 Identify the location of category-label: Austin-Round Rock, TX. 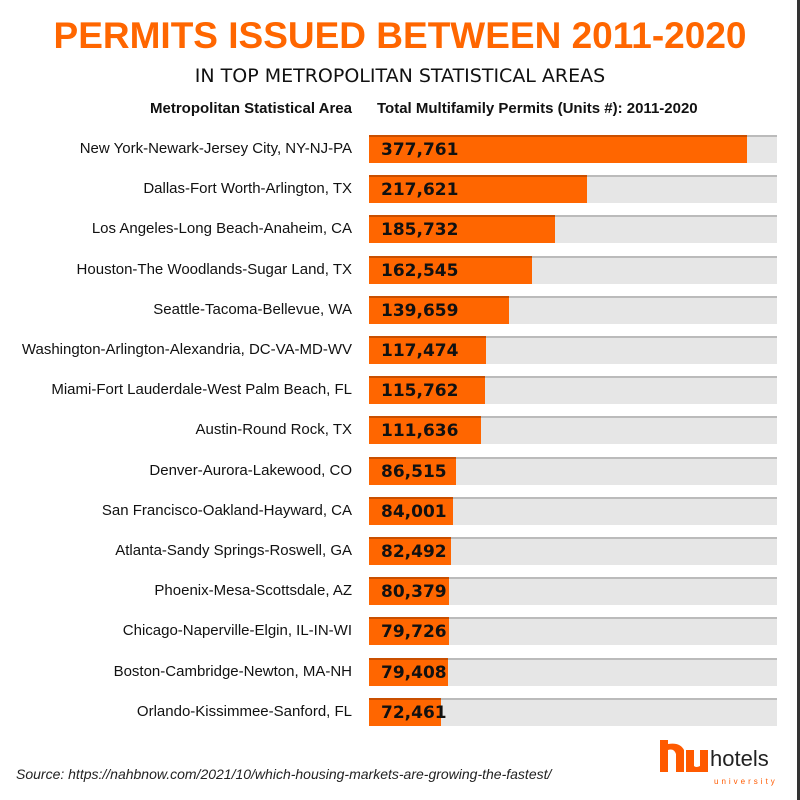
(273, 430).